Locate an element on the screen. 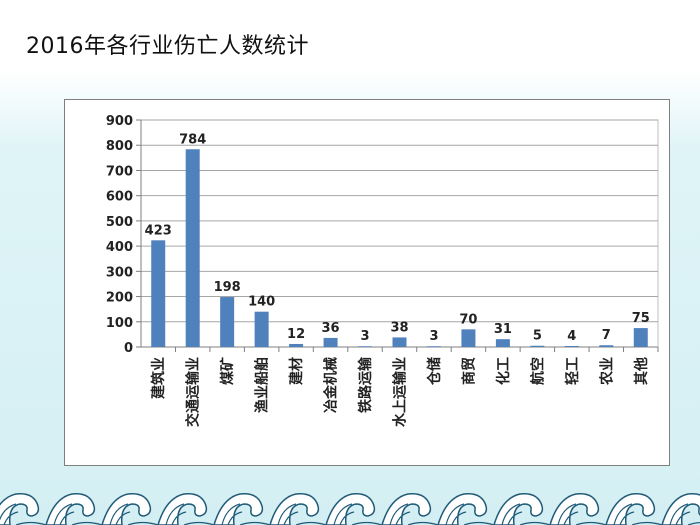 The image size is (700, 525). data-label: 198 is located at coordinates (227, 287).